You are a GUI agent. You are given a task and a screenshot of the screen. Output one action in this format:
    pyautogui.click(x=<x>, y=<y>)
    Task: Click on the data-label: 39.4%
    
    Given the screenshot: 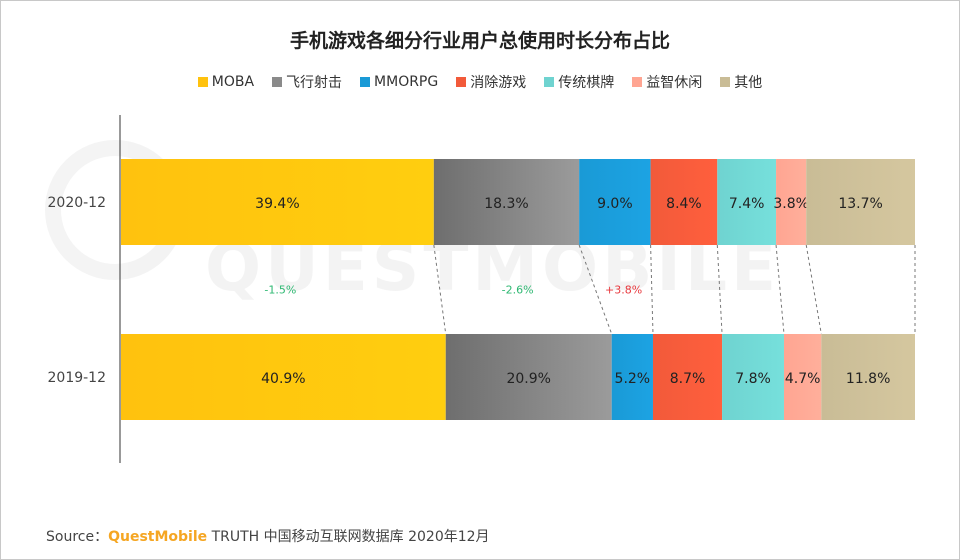 What is the action you would take?
    pyautogui.click(x=277, y=204)
    